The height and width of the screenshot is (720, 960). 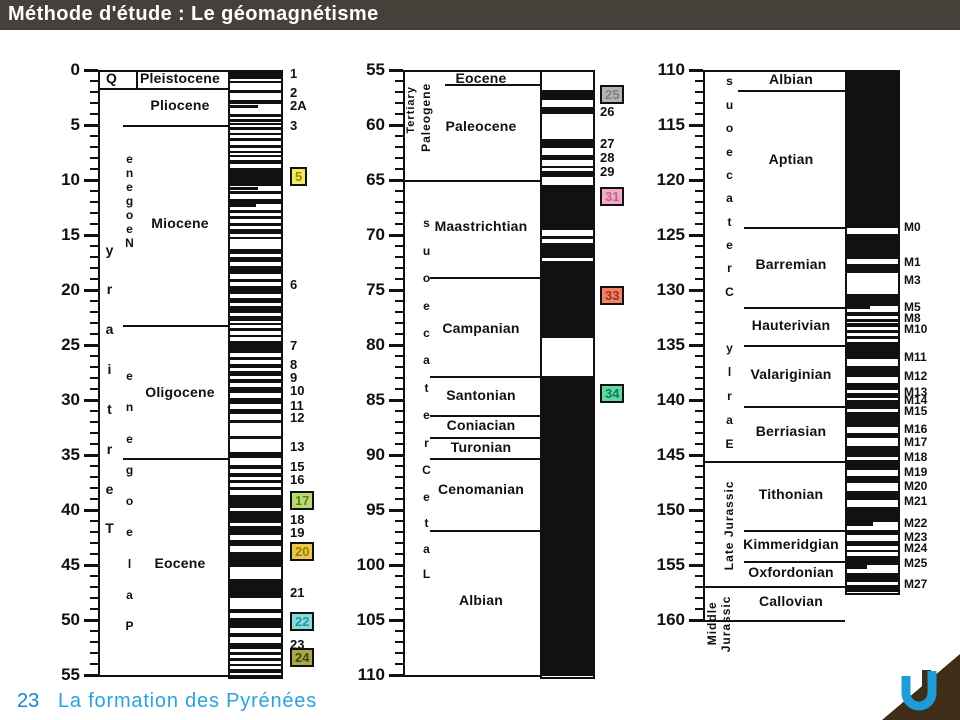 What do you see at coordinates (375, 289) in the screenshot?
I see `axis-tick-label: 75` at bounding box center [375, 289].